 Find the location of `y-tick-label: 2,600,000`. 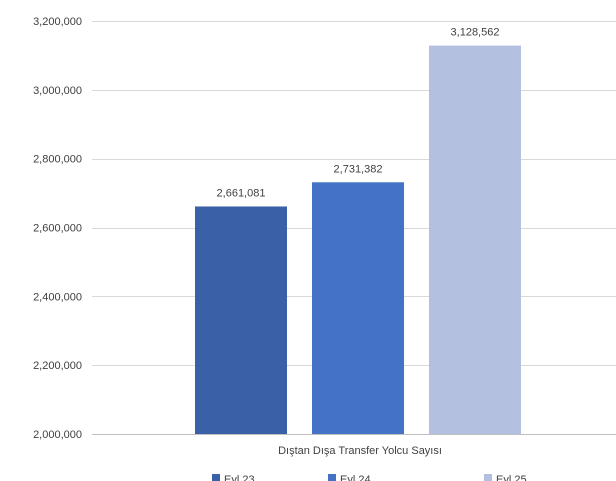

y-tick-label: 2,600,000 is located at coordinates (57, 229).